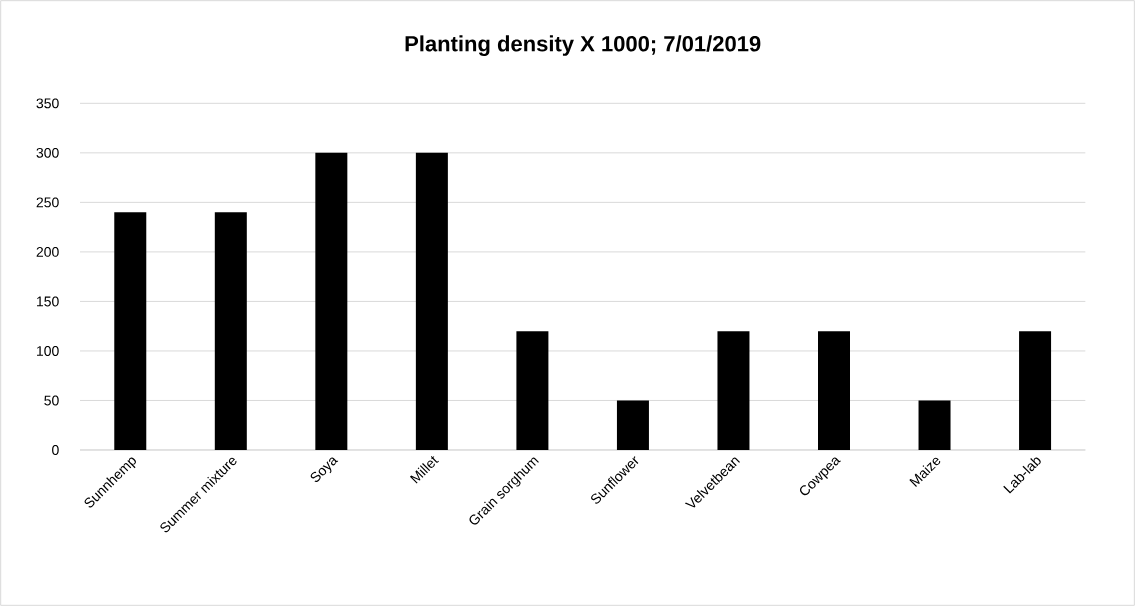 The image size is (1135, 606). I want to click on chart-title: Planting density X 1000; 7/01/2019, so click(583, 45).